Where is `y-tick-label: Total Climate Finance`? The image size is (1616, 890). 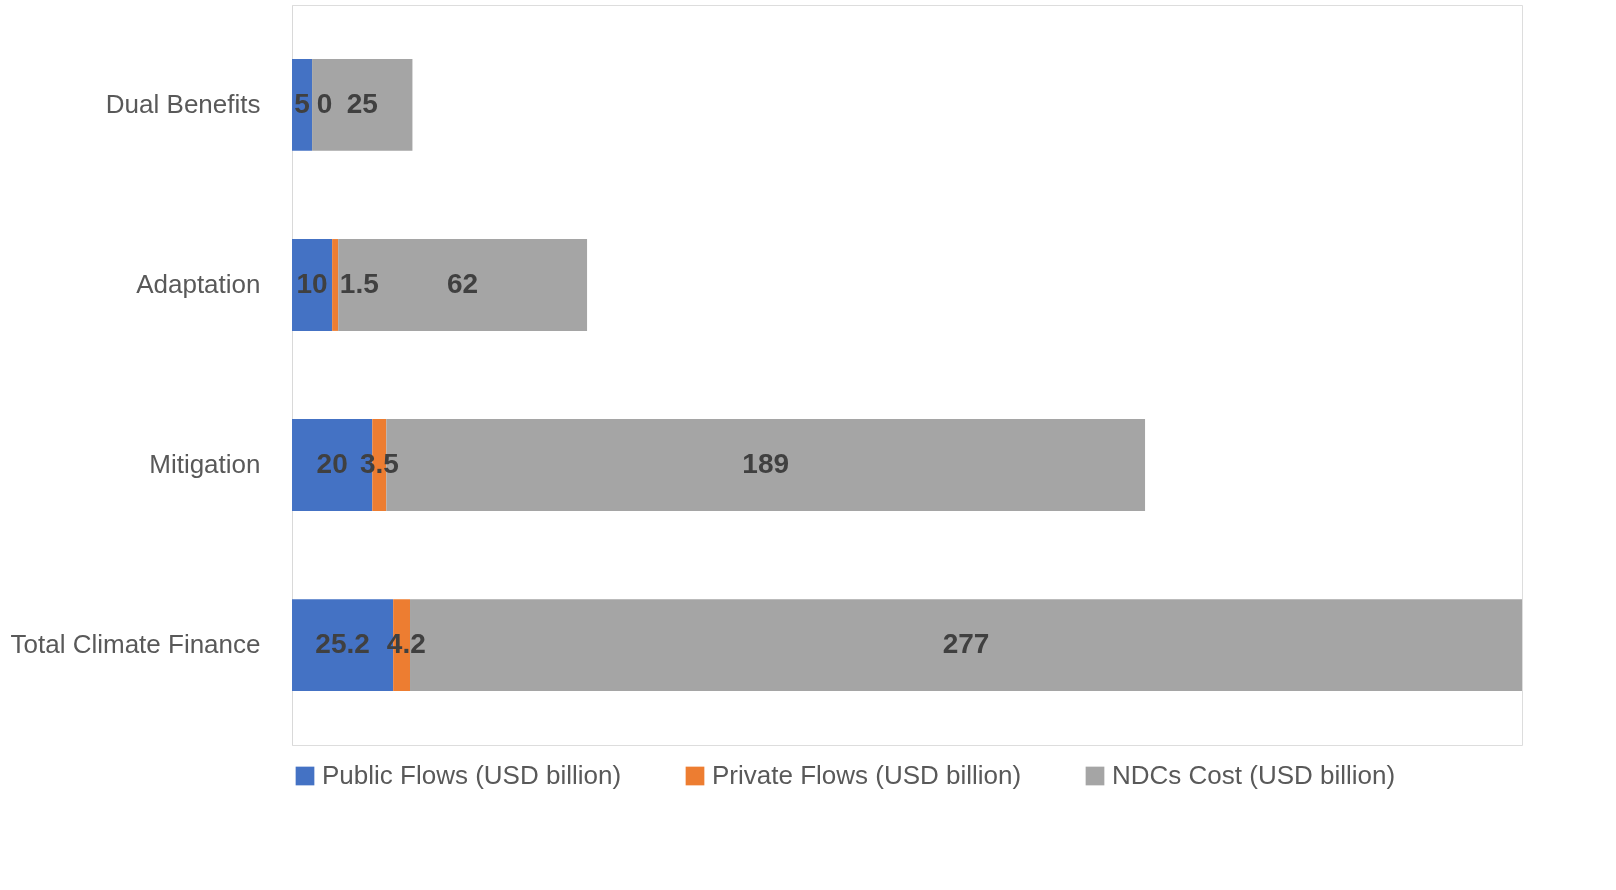 y-tick-label: Total Climate Finance is located at coordinates (135, 644).